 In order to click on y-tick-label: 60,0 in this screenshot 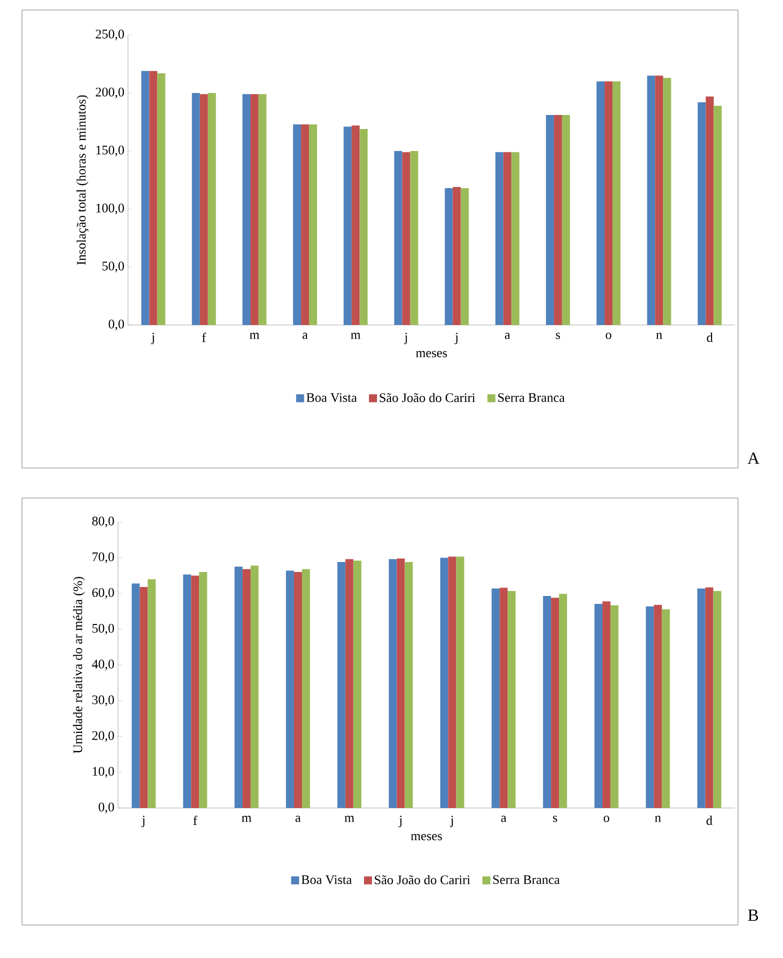, I will do `click(103, 593)`.